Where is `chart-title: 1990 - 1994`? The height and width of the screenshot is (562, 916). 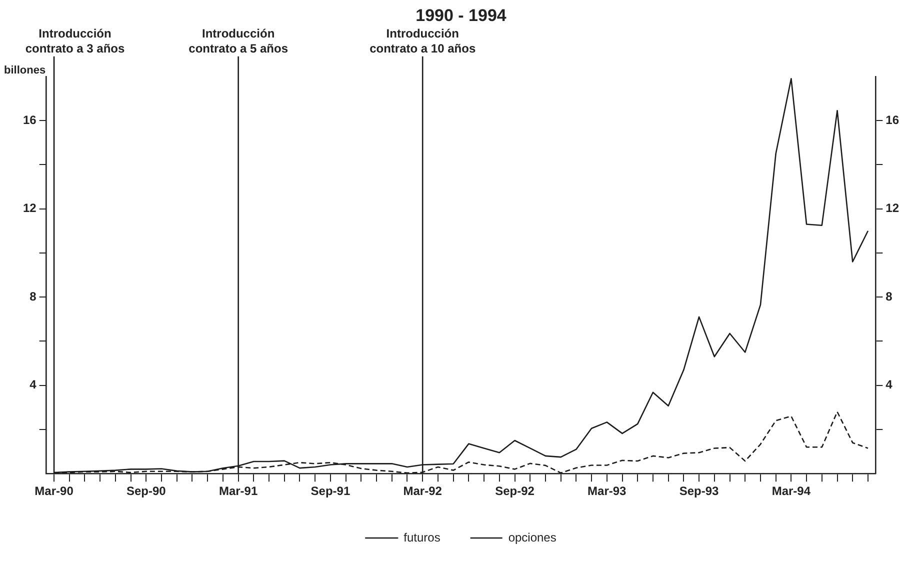 chart-title: 1990 - 1994 is located at coordinates (461, 15).